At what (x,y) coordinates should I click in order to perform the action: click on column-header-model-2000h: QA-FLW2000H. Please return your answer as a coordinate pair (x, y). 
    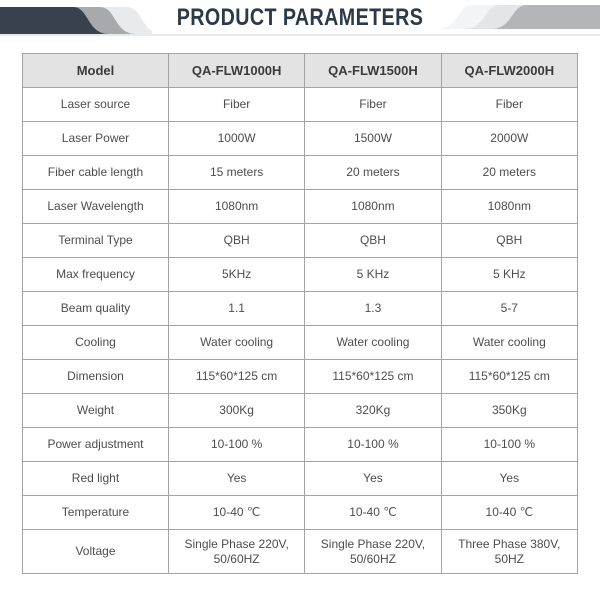
    Looking at the image, I should click on (509, 70).